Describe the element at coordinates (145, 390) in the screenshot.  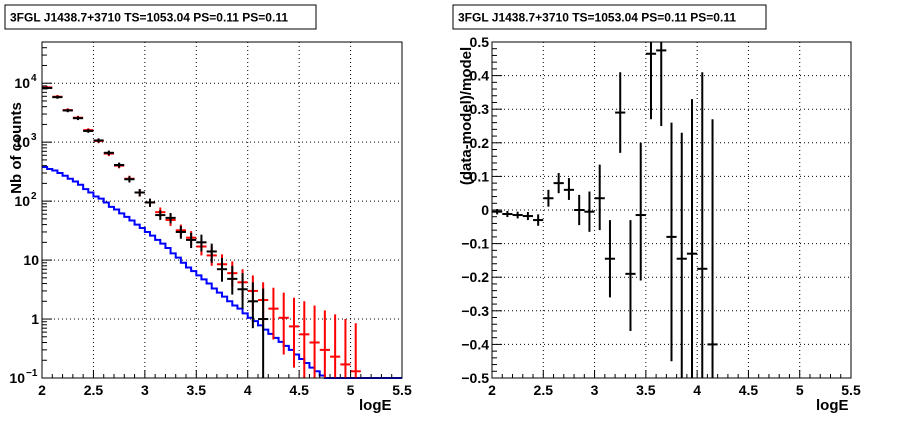
I see `left-x-tick-label: 3` at that location.